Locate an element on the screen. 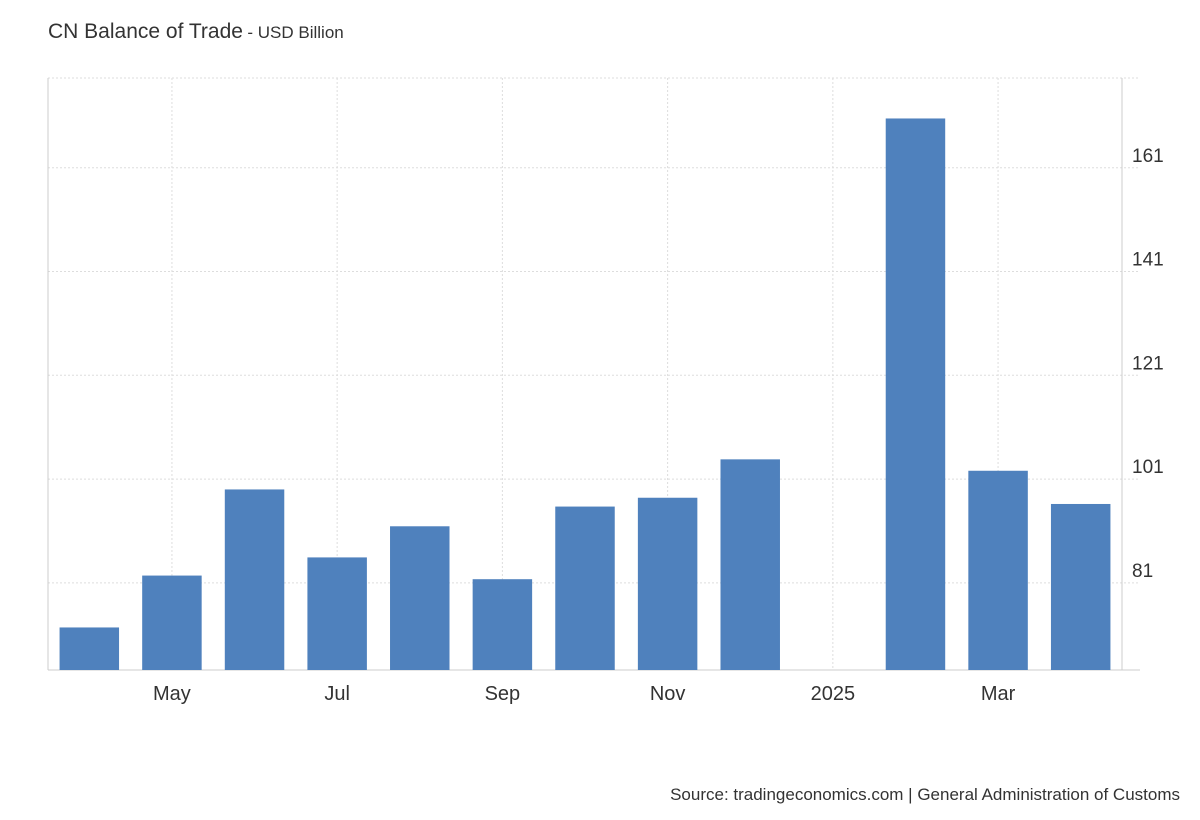 The height and width of the screenshot is (820, 1200). x-tick-label: Nov is located at coordinates (668, 694).